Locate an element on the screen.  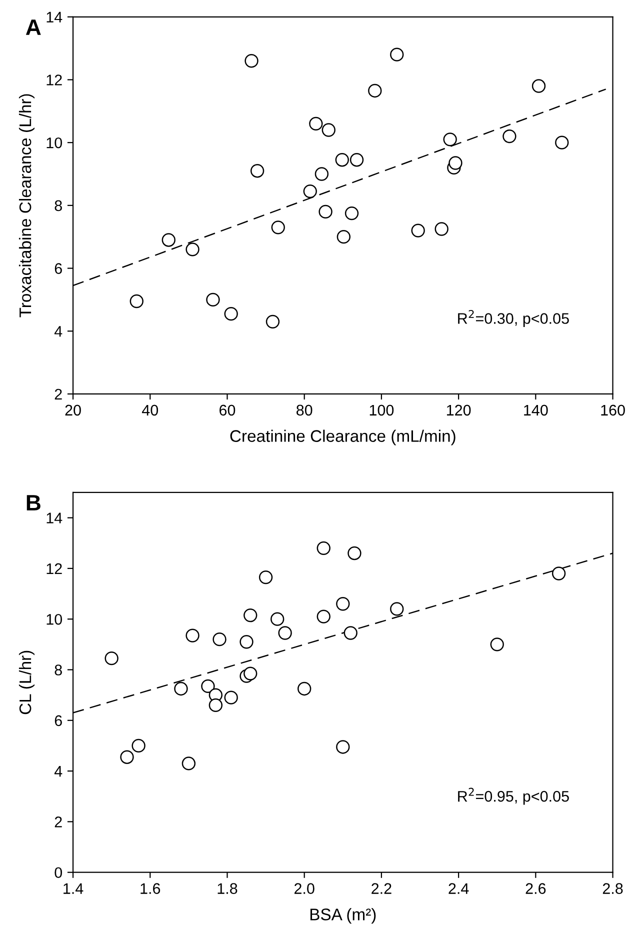
x-tick-label: 2.0 is located at coordinates (304, 888).